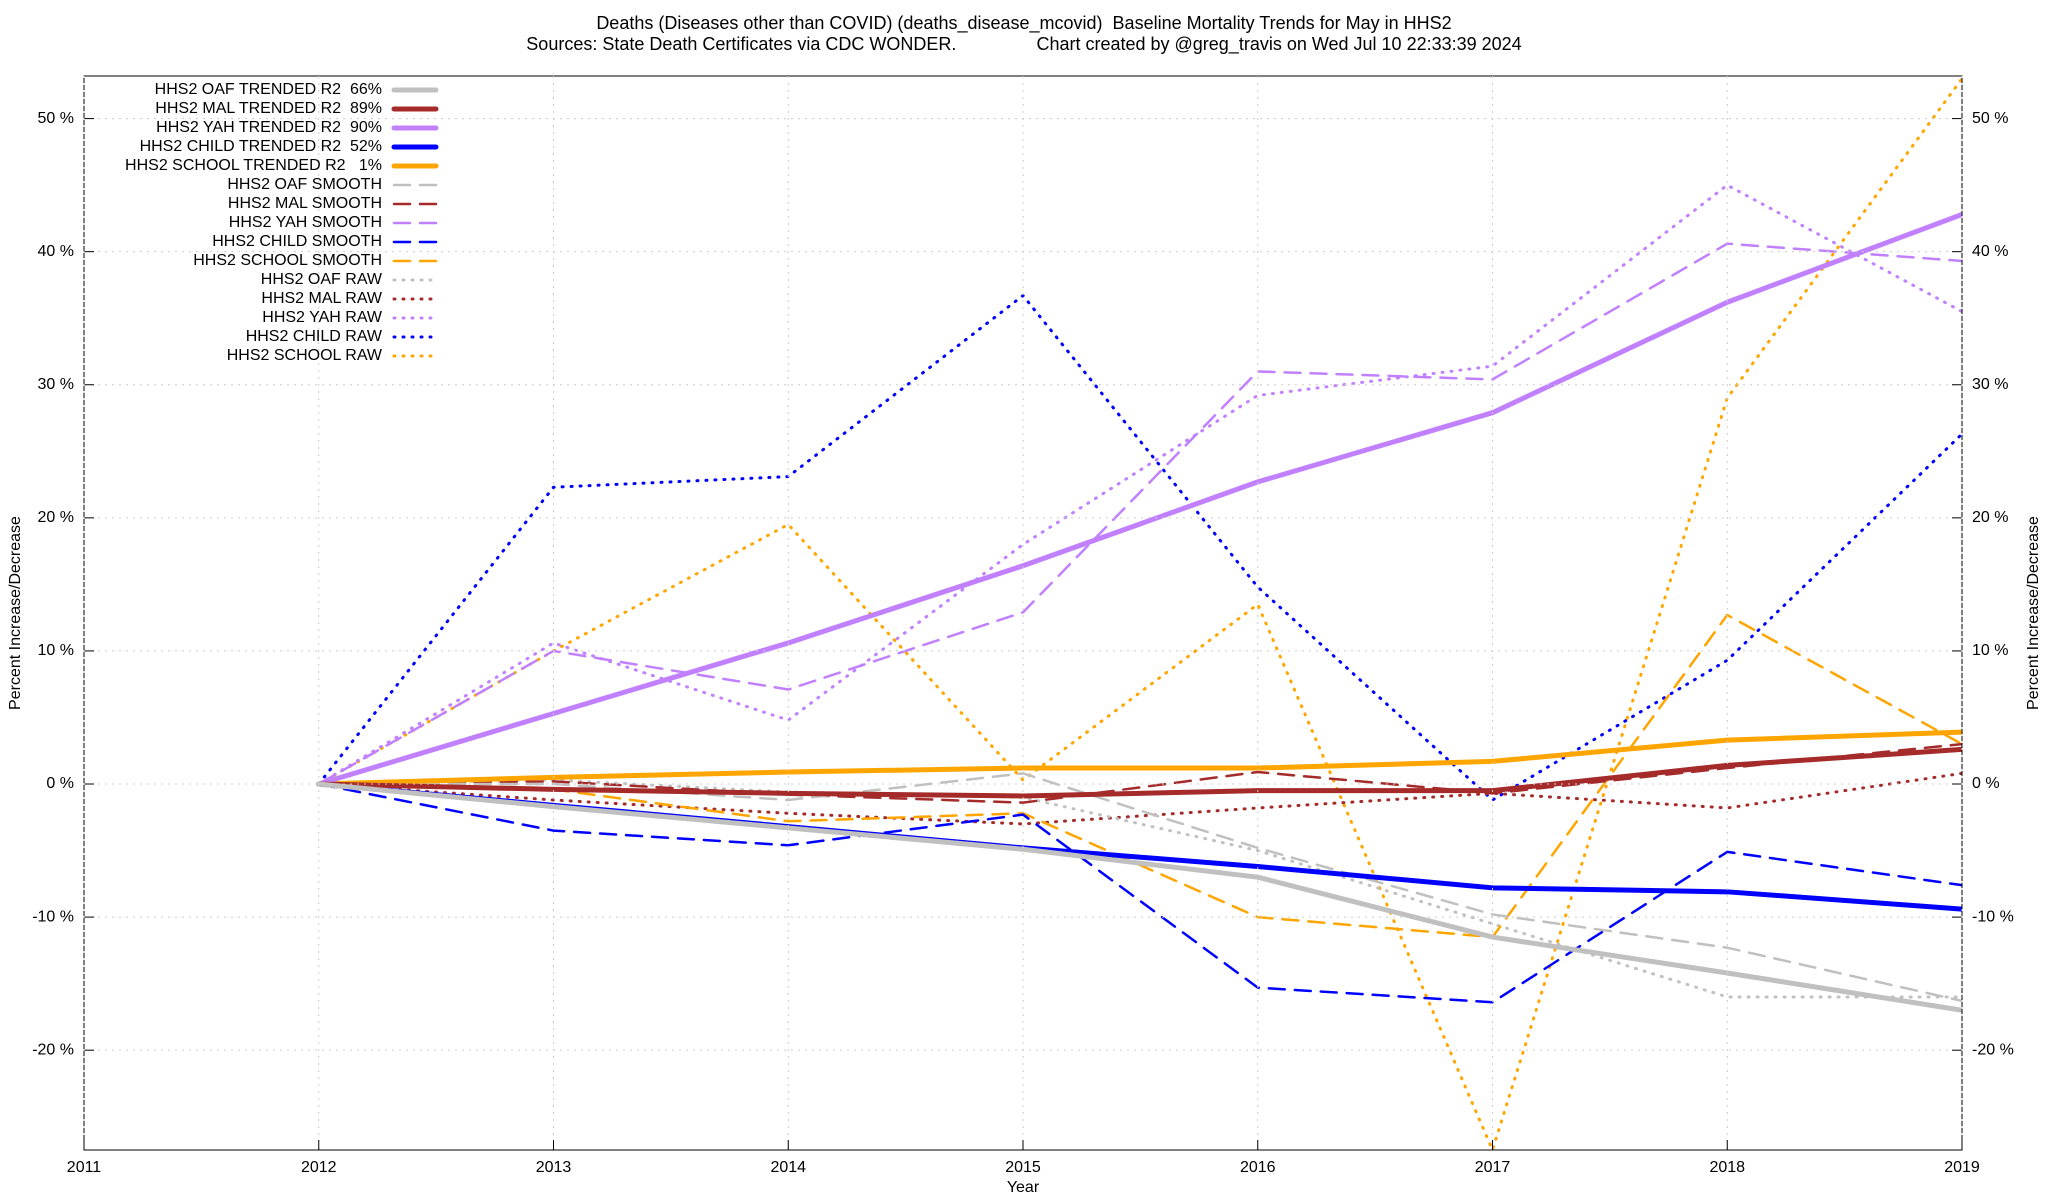 This screenshot has height=1200, width=2048. What do you see at coordinates (287, 260) in the screenshot?
I see `legend-label: HHS2 SCHOOL SMOOTH` at bounding box center [287, 260].